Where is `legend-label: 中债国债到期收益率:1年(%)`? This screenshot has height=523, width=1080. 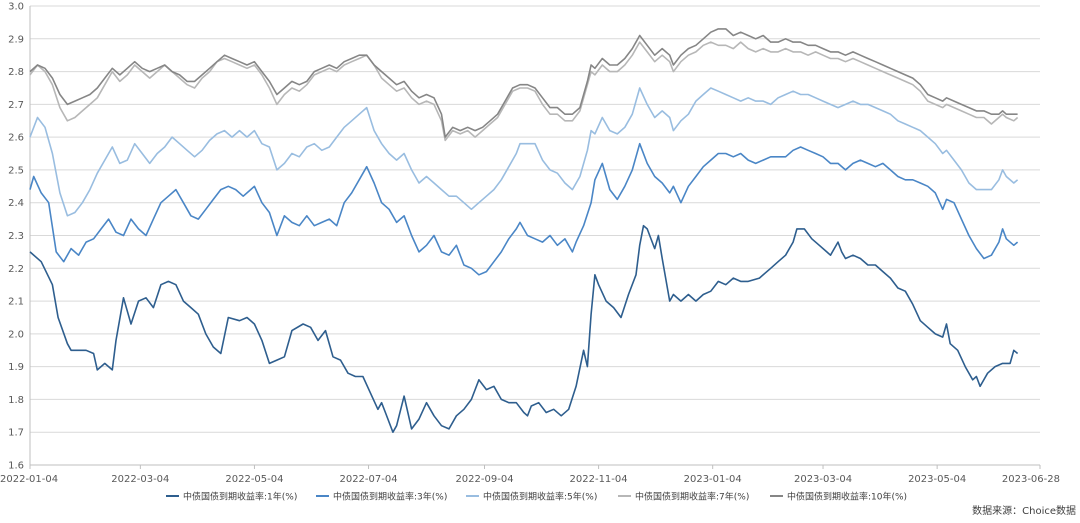 legend-label: 中债国债到期收益率:1年(%) is located at coordinates (240, 497).